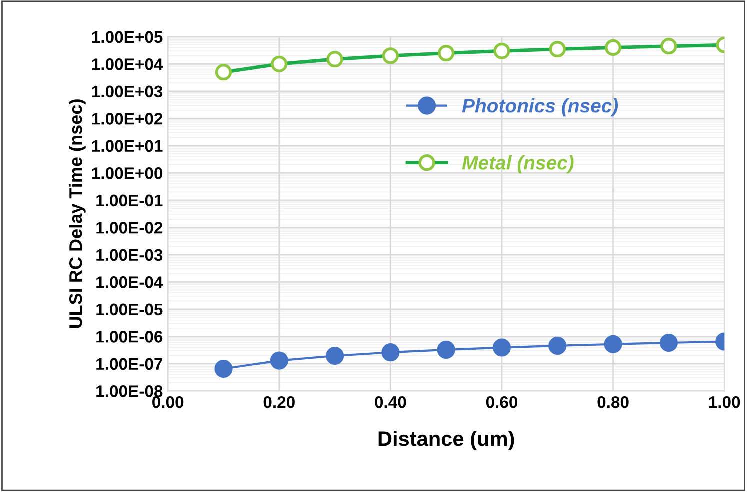 This screenshot has height=492, width=747. I want to click on y-tick-label: 1.00E-03, so click(129, 255).